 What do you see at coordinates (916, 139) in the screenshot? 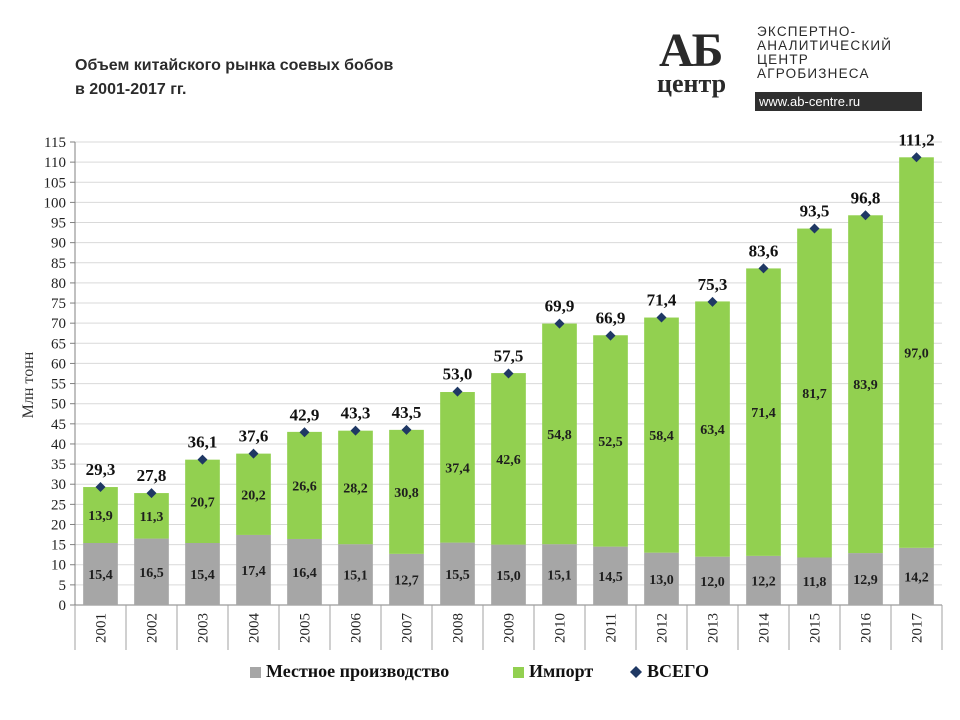
I see `total-label: 111,2` at bounding box center [916, 139].